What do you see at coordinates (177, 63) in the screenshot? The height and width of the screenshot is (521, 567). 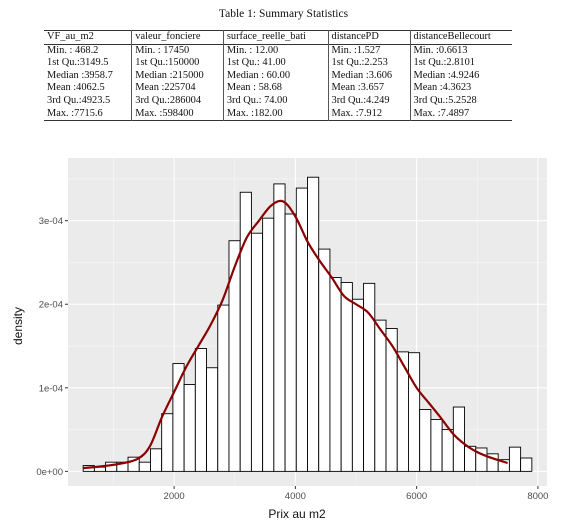 I see `table-cell: 1st Qu.:150000` at bounding box center [177, 63].